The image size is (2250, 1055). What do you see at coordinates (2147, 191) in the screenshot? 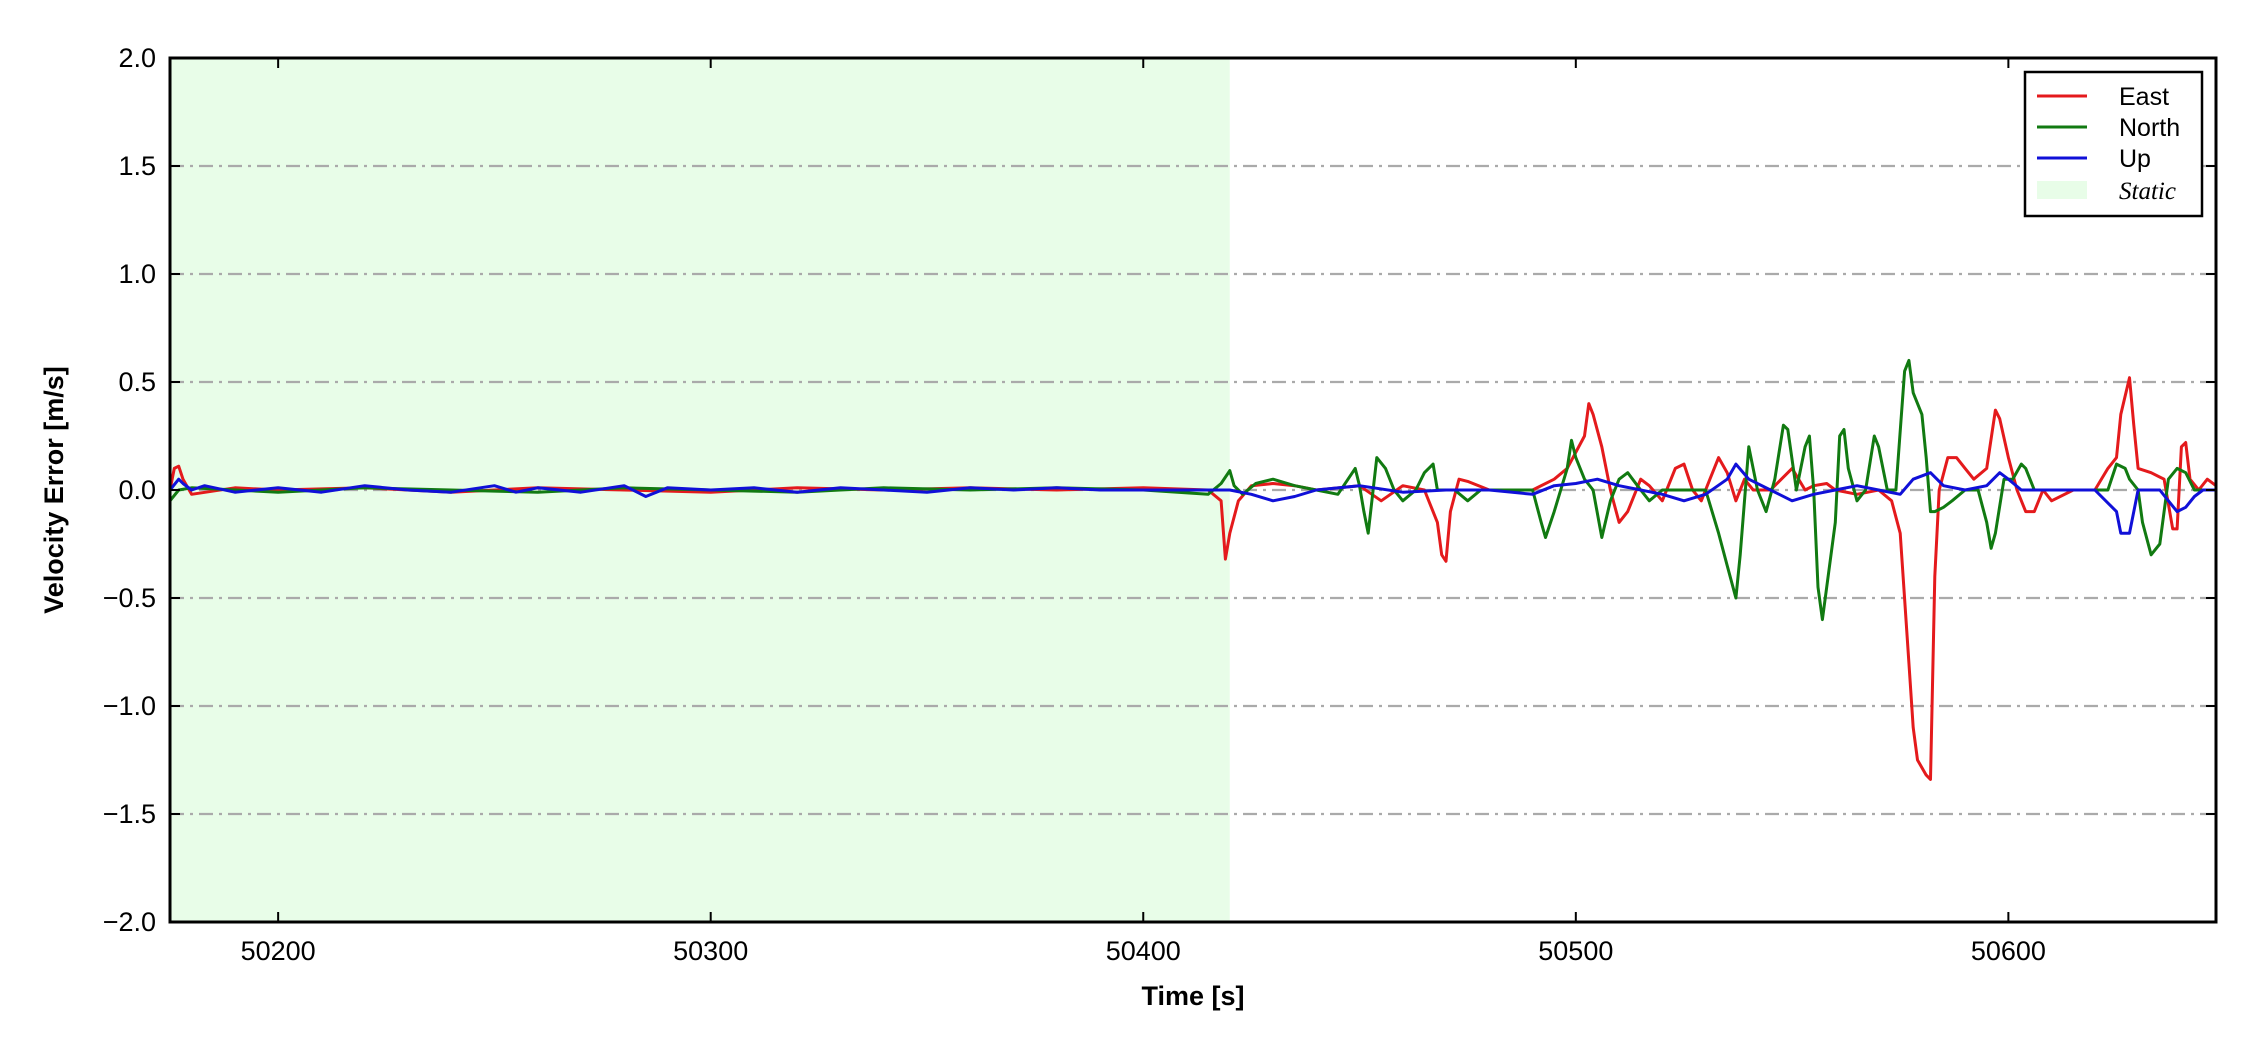
I see `legend-label-static: Static` at bounding box center [2147, 191].